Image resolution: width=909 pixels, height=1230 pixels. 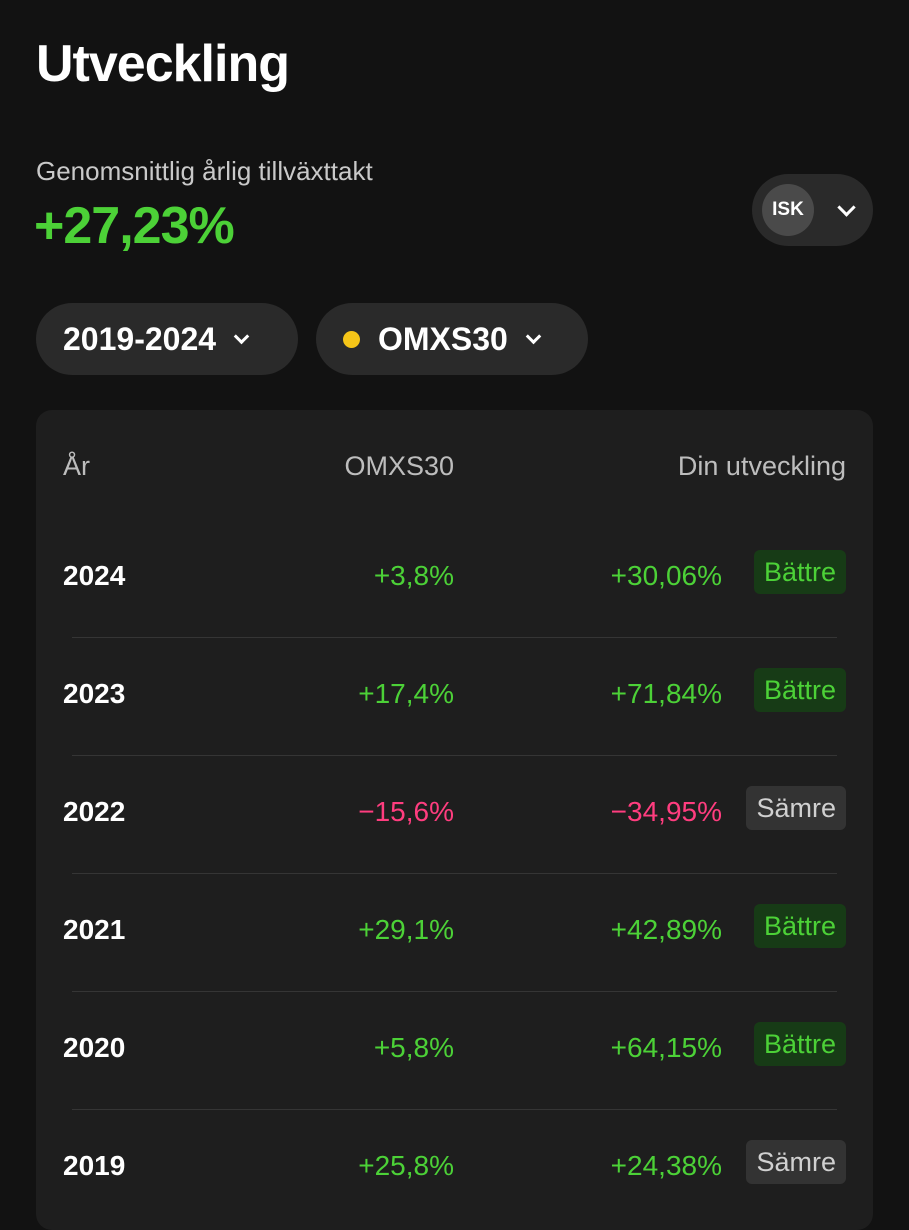 I want to click on row-year: 2022, so click(x=94, y=811).